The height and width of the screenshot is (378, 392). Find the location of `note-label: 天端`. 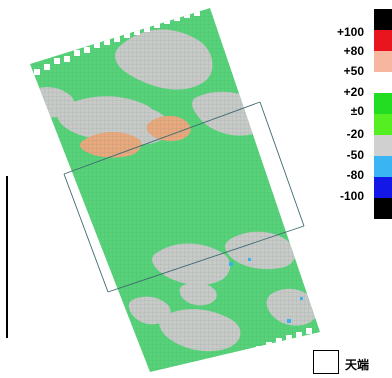

note-label: 天端 is located at coordinates (357, 365).